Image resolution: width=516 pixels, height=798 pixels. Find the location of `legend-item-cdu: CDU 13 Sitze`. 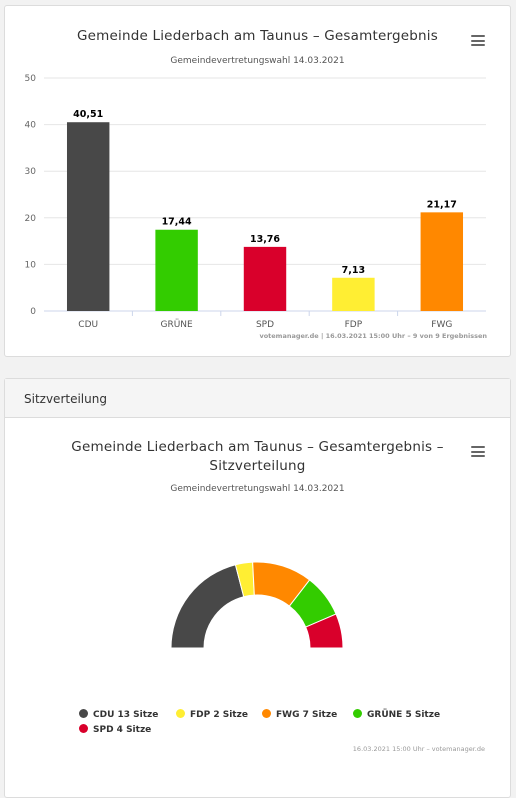

legend-item-cdu: CDU 13 Sitze is located at coordinates (118, 714).